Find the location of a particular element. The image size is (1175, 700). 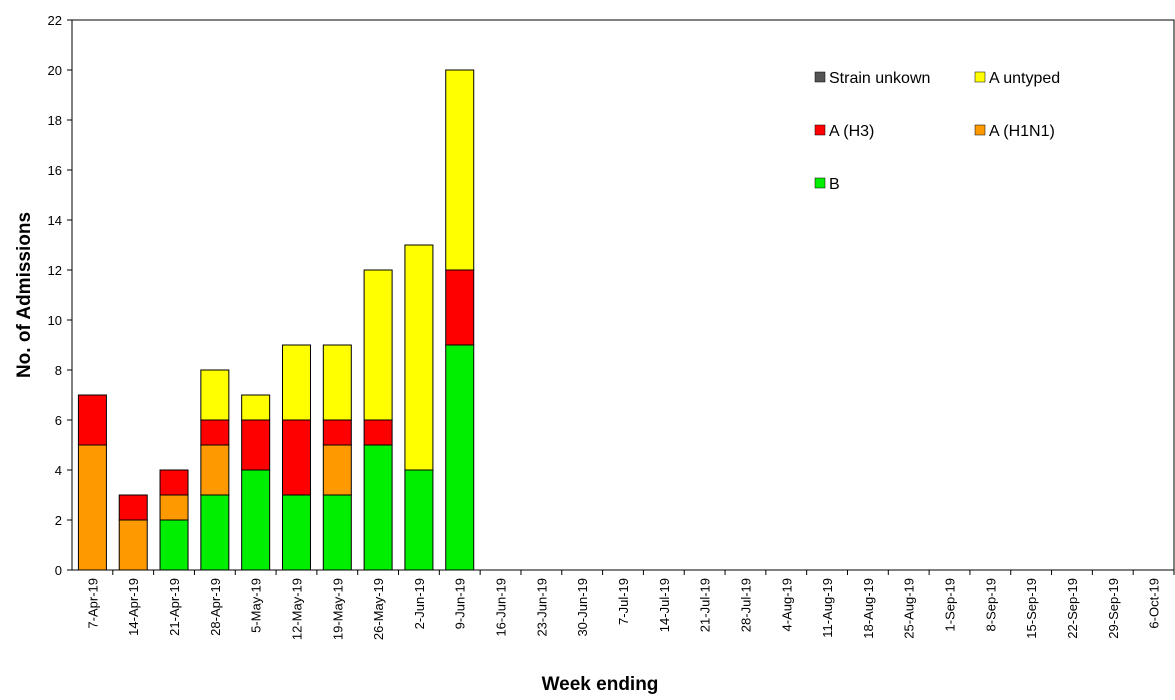

x-axis-title: Week ending is located at coordinates (600, 684).